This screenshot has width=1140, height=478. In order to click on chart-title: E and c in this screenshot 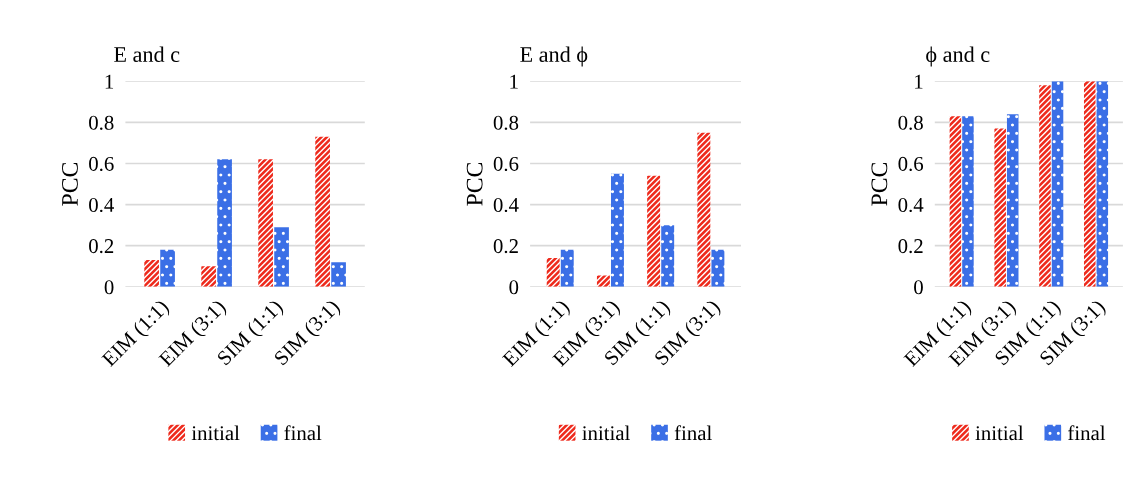, I will do `click(147, 54)`.